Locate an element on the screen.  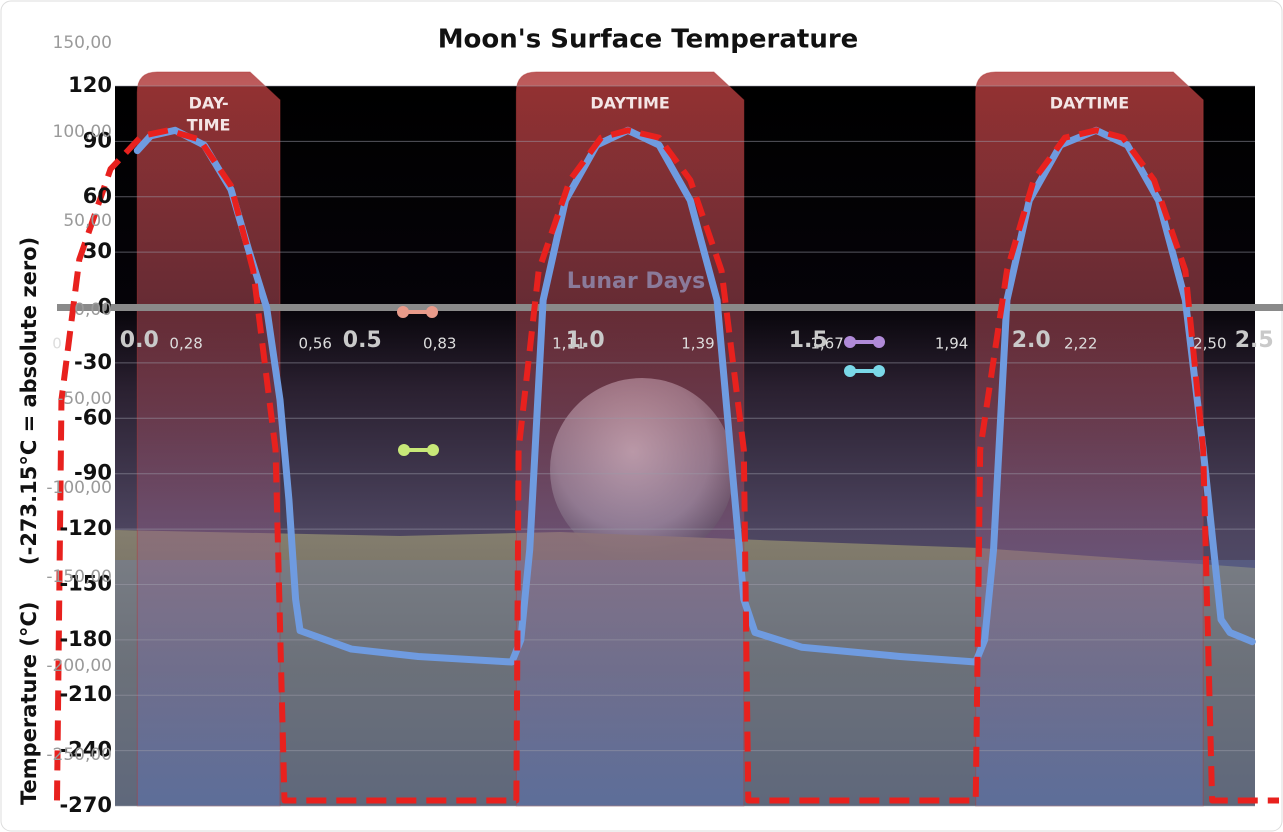
x2-tick-label: 1,67 is located at coordinates (826, 344).